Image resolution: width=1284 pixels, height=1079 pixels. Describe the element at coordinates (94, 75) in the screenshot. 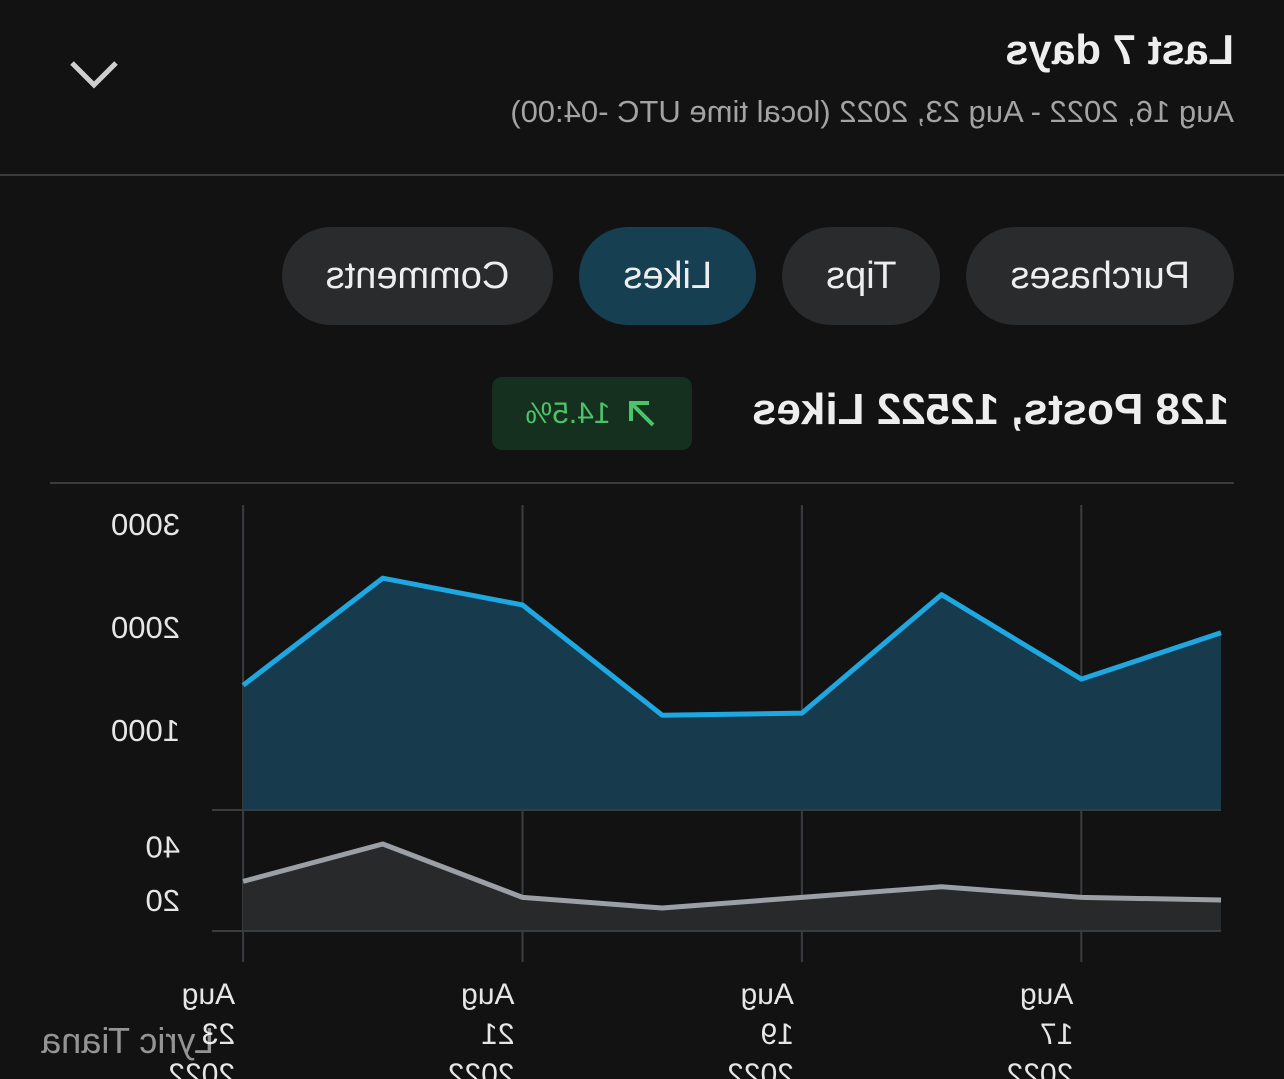

I see `collapse-chevron` at that location.